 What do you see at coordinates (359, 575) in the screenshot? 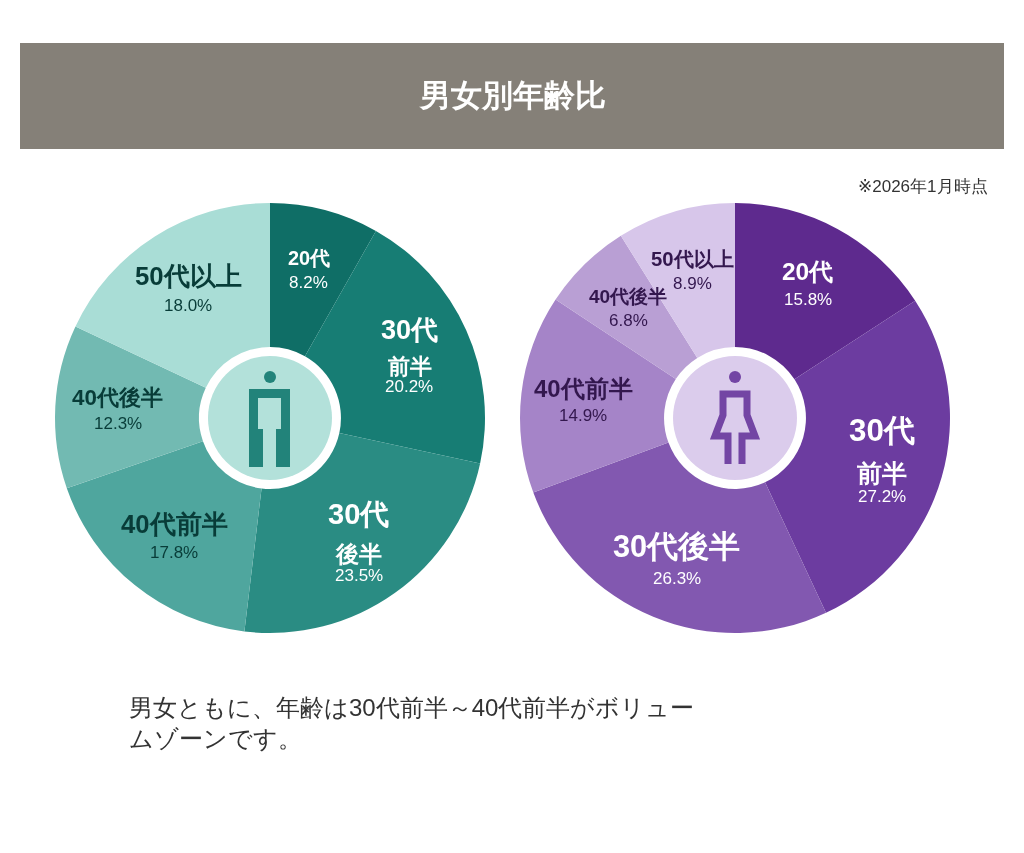
I see `data-label: 23.5%` at bounding box center [359, 575].